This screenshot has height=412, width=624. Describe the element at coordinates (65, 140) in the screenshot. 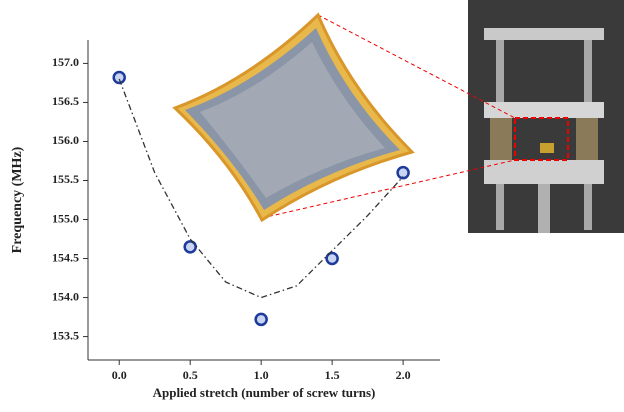

I see `y-tick-label: 156.0` at that location.